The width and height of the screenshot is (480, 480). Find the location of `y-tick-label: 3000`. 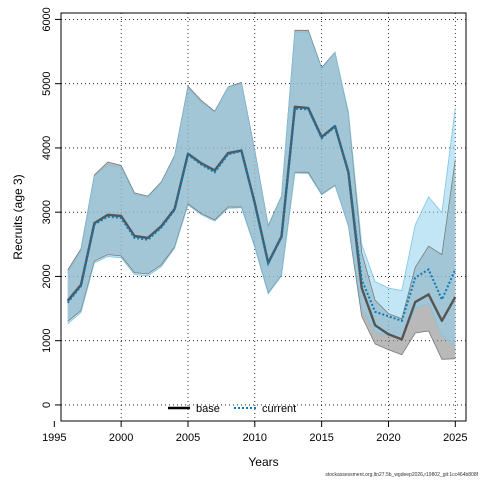

y-tick-label: 3000 is located at coordinates (47, 212).